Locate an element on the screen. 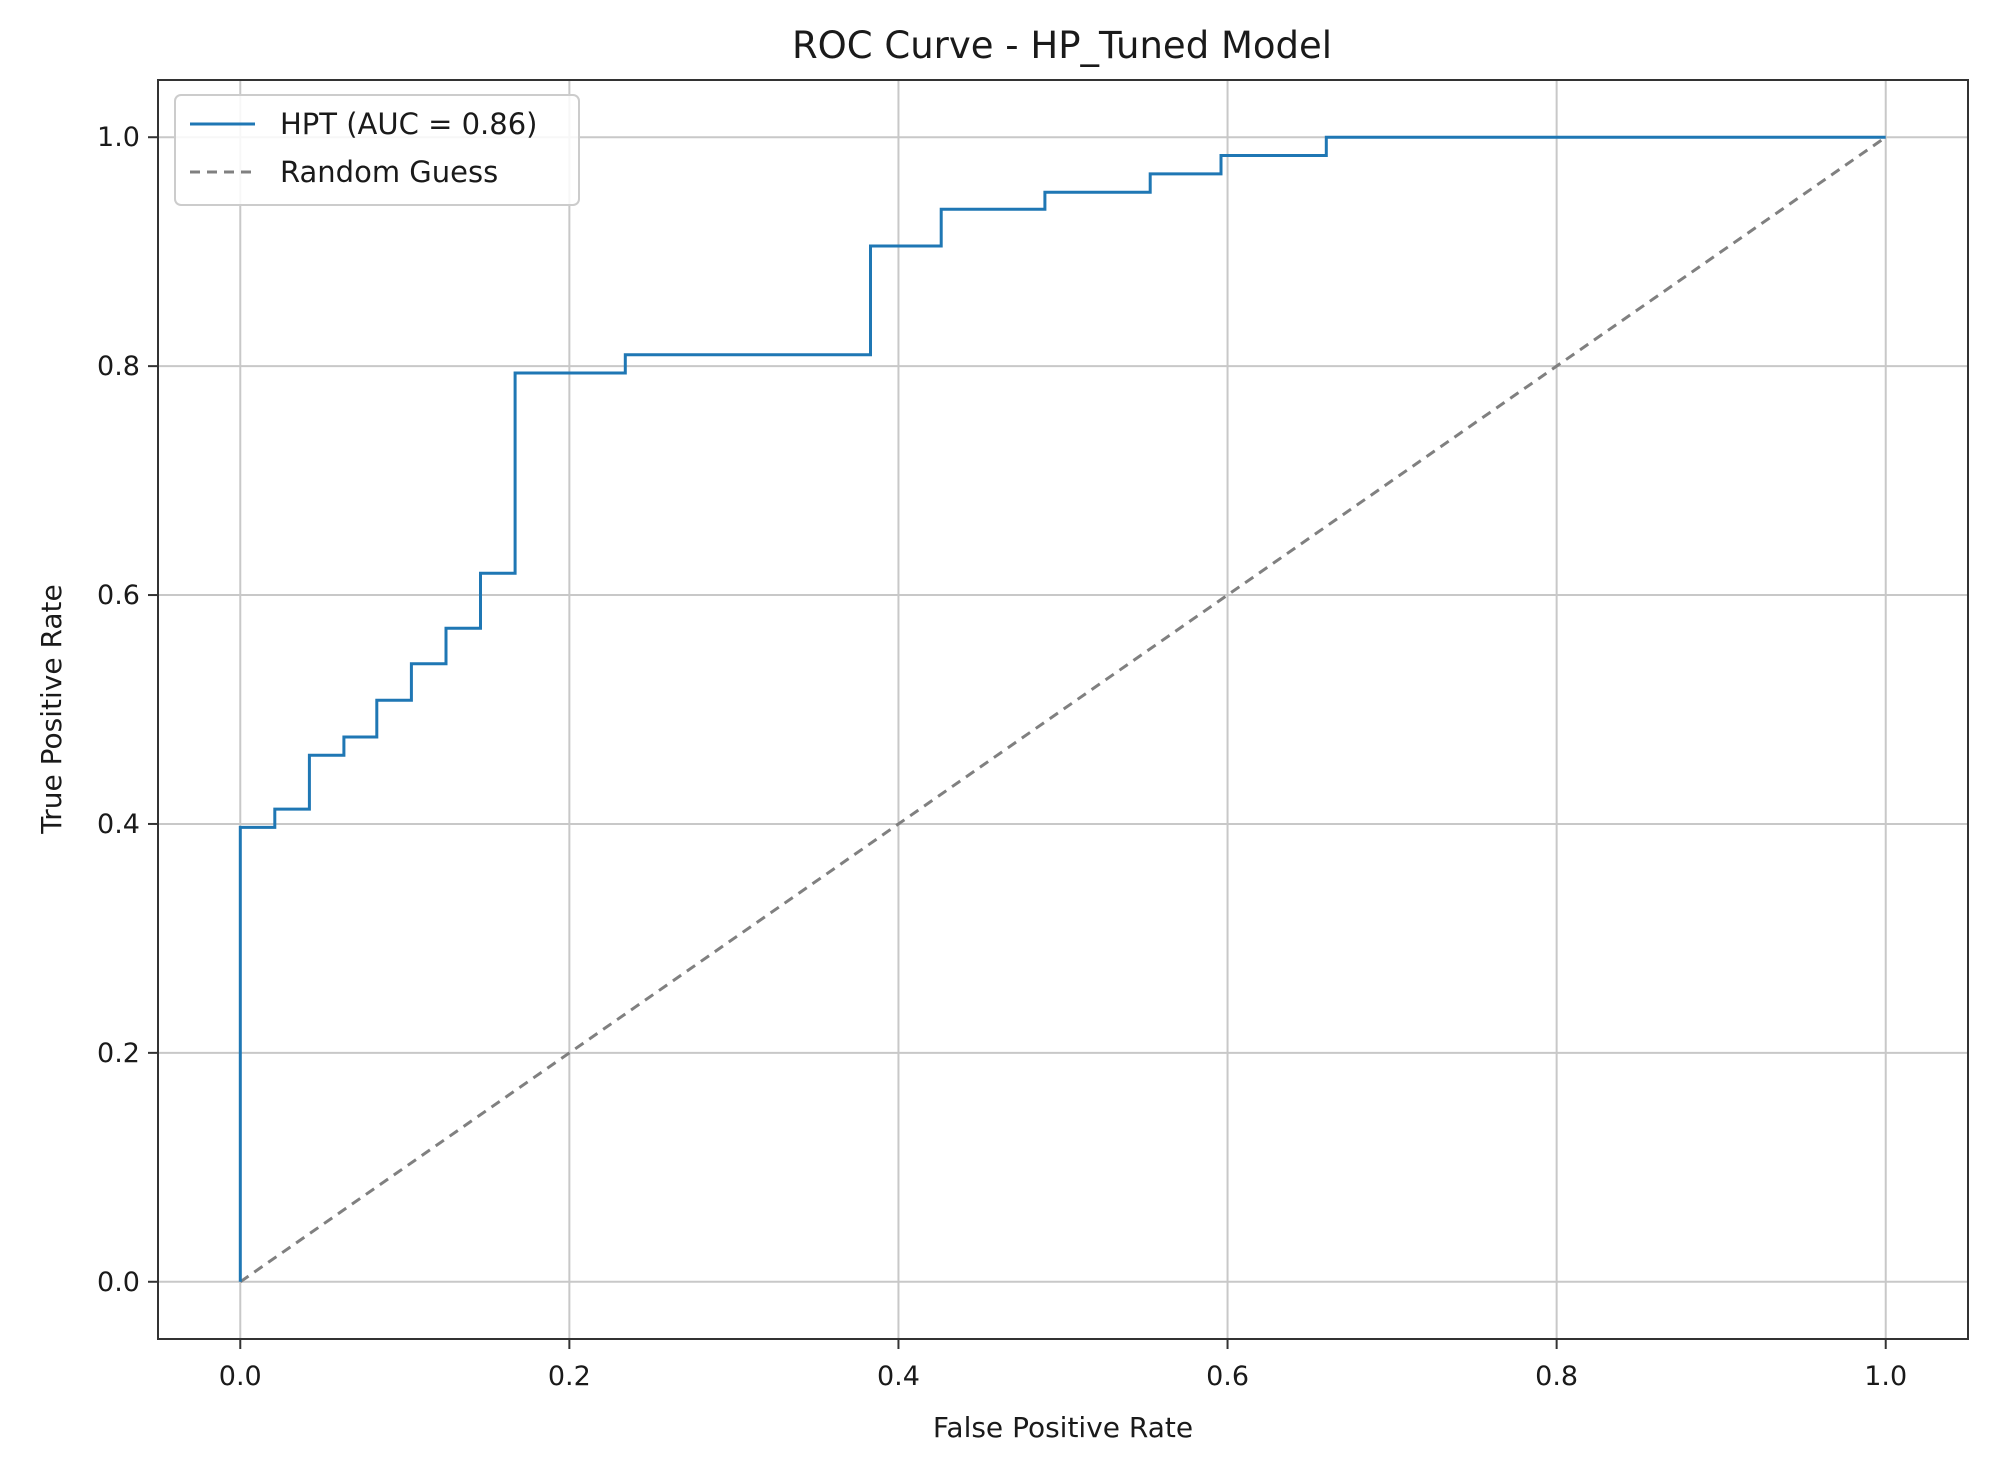 The height and width of the screenshot is (1458, 2000). x-tick-label: 0.4 is located at coordinates (898, 1376).